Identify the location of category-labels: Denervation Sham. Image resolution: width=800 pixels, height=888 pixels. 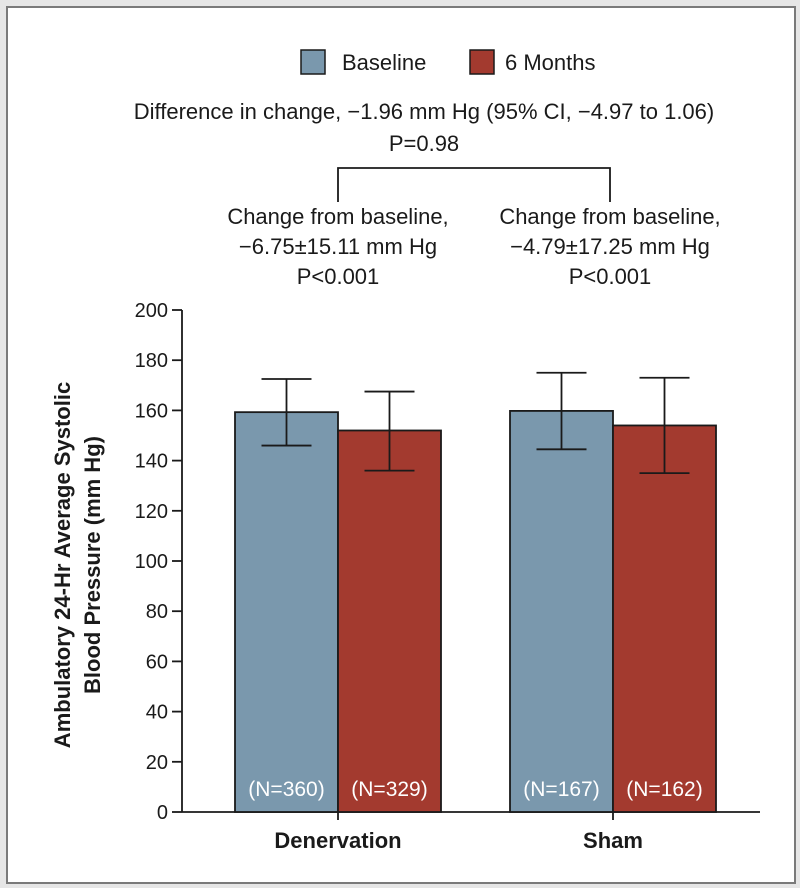
(458, 840).